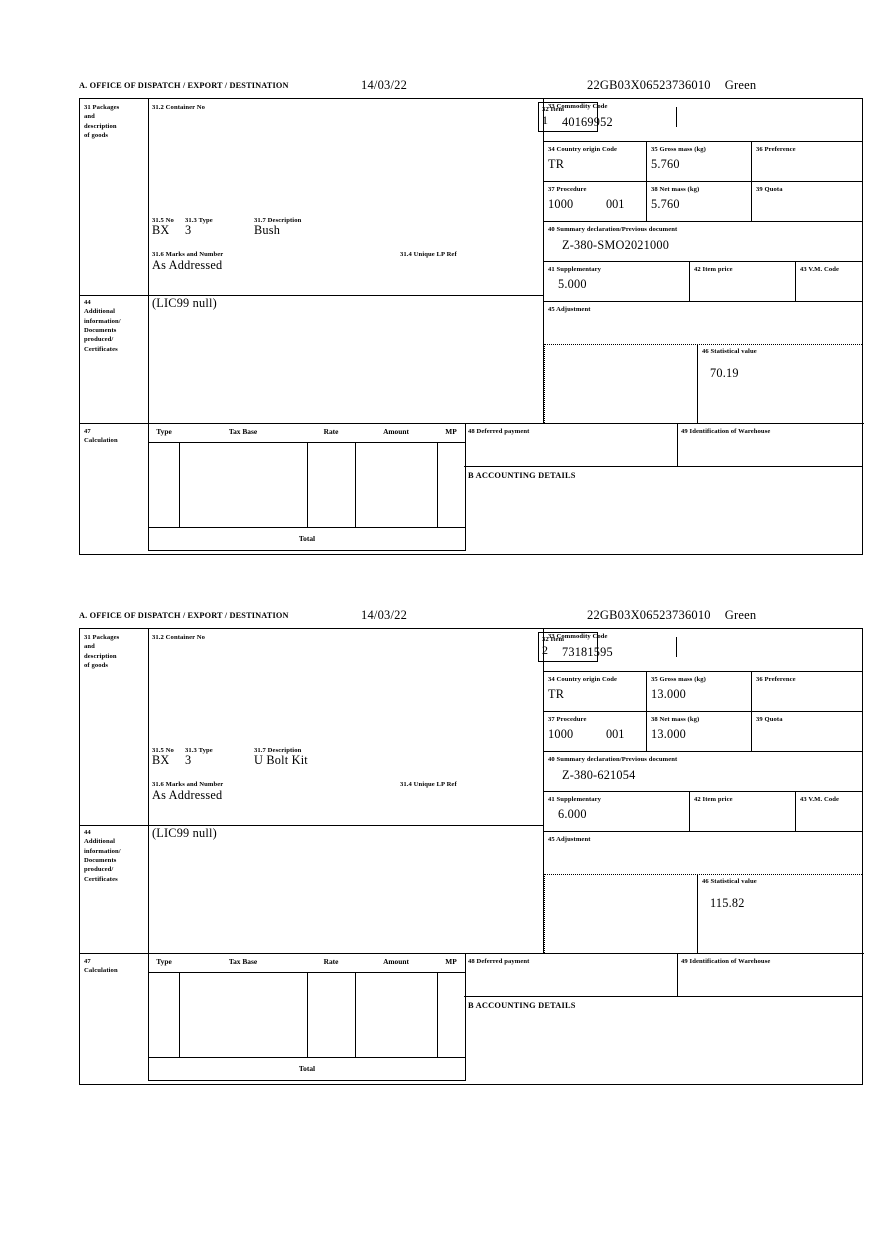 The image size is (882, 1250). Describe the element at coordinates (100, 312) in the screenshot. I see `box-44-line-2: Additional` at that location.